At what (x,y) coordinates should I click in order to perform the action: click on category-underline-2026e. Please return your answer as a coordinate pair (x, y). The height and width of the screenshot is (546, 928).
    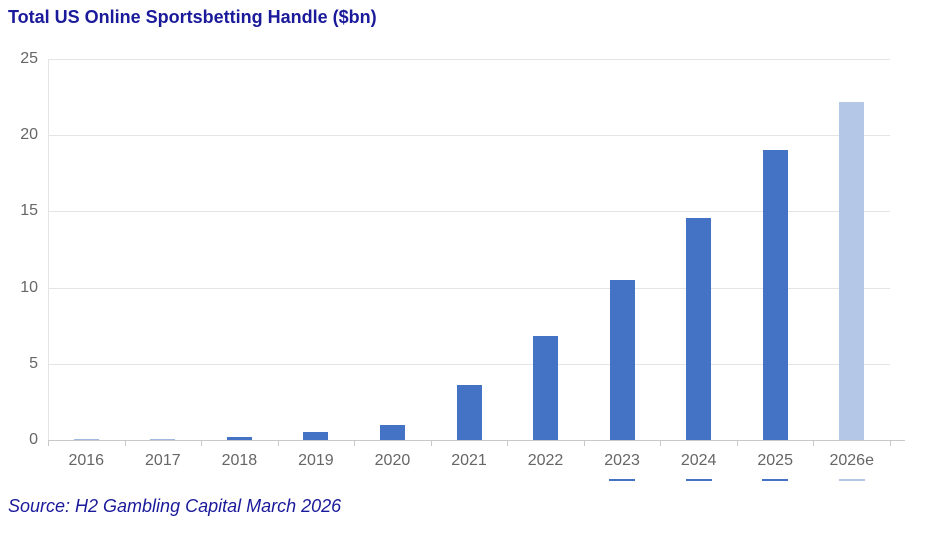
    Looking at the image, I should click on (851, 480).